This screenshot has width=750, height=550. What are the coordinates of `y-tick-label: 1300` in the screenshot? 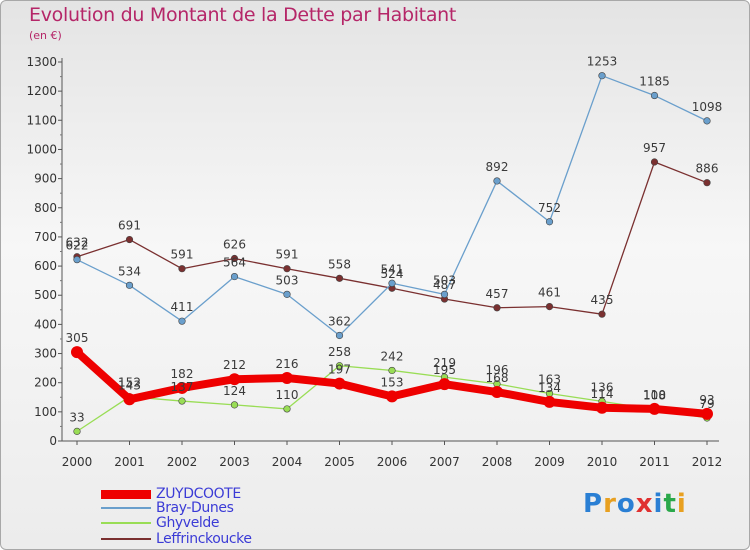 It's located at (41, 62).